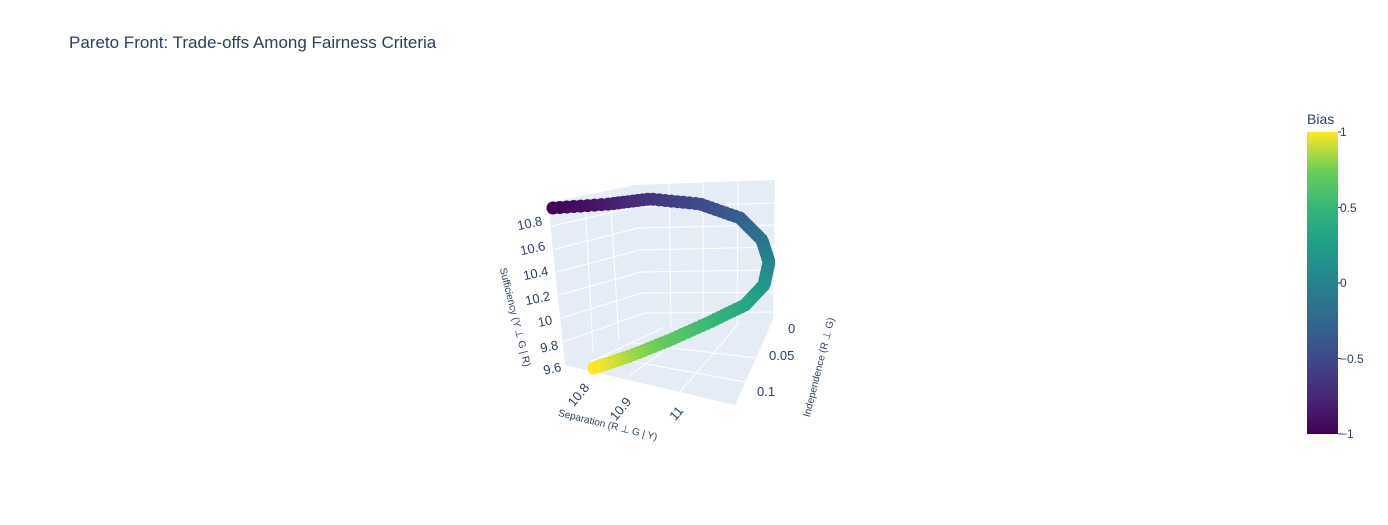  I want to click on scatter-series, so click(661, 283).